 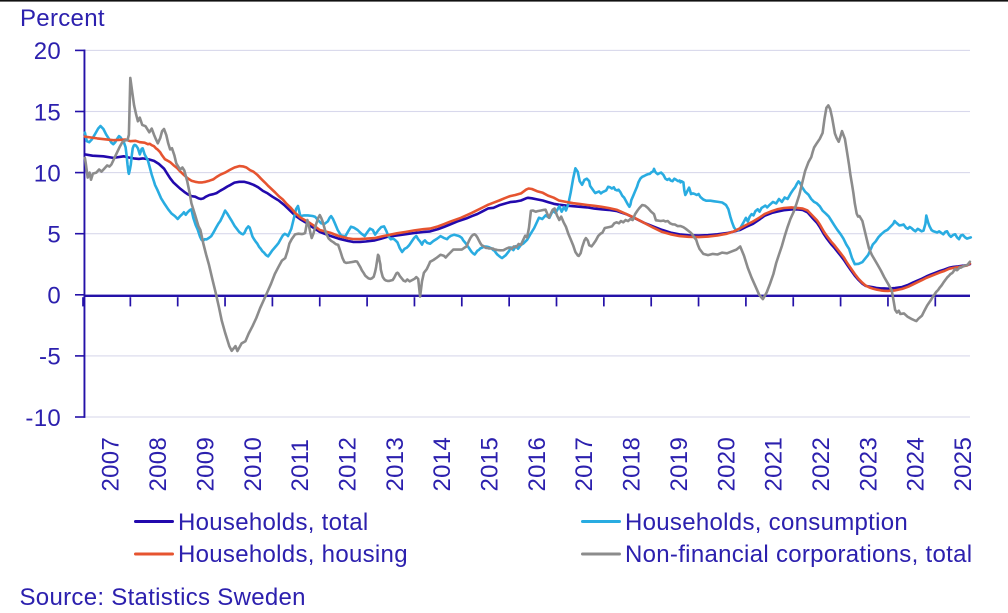 I want to click on svg-text: 2022, so click(x=821, y=464).